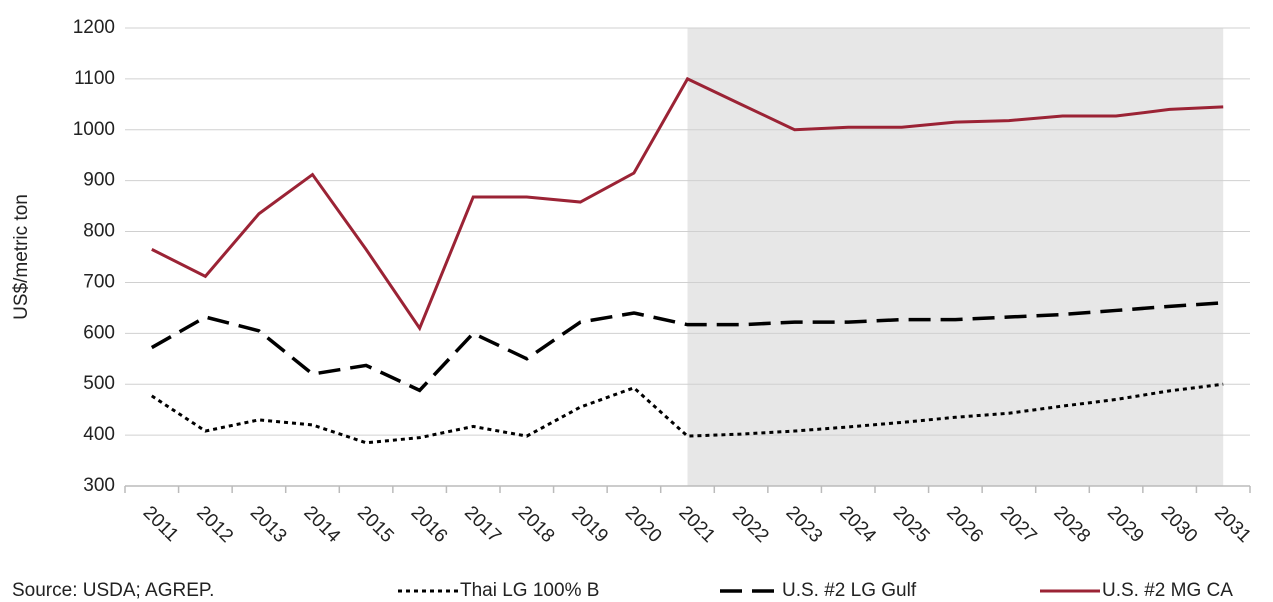 The width and height of the screenshot is (1273, 602). Describe the element at coordinates (536, 524) in the screenshot. I see `x-tick-label: 2018` at that location.